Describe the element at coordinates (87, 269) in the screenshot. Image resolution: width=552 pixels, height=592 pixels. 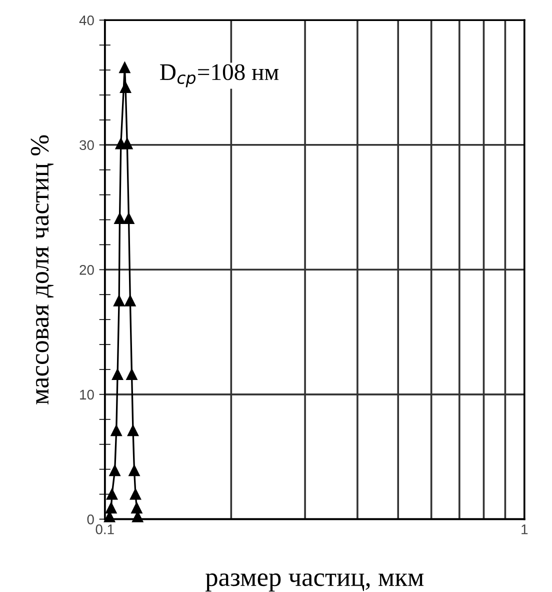
I see `y-tick-label: 20` at that location.